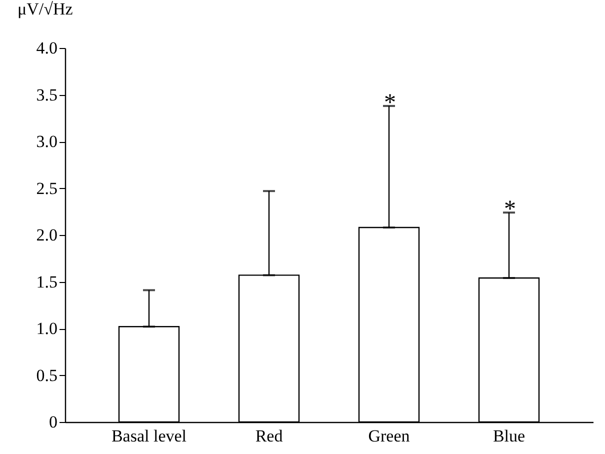 This screenshot has width=605, height=454. Describe the element at coordinates (46, 9) in the screenshot. I see `y-axis-title: μV/√Hz` at that location.